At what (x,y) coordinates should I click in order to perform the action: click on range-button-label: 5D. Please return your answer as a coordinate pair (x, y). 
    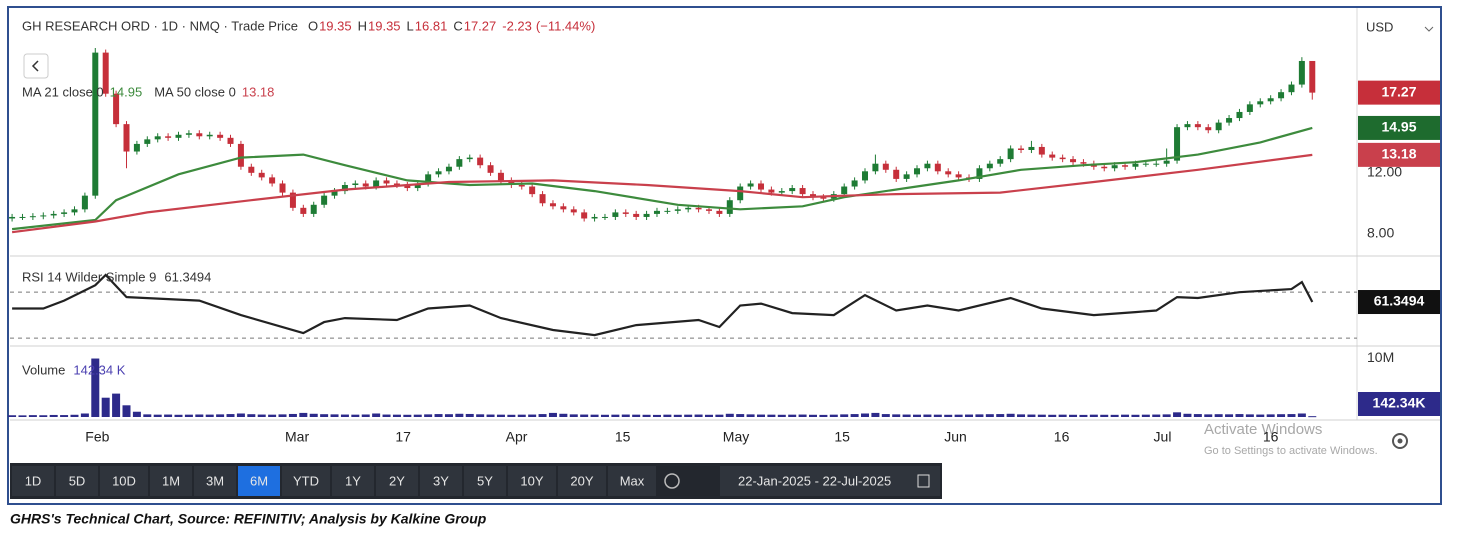
    Looking at the image, I should click on (77, 480).